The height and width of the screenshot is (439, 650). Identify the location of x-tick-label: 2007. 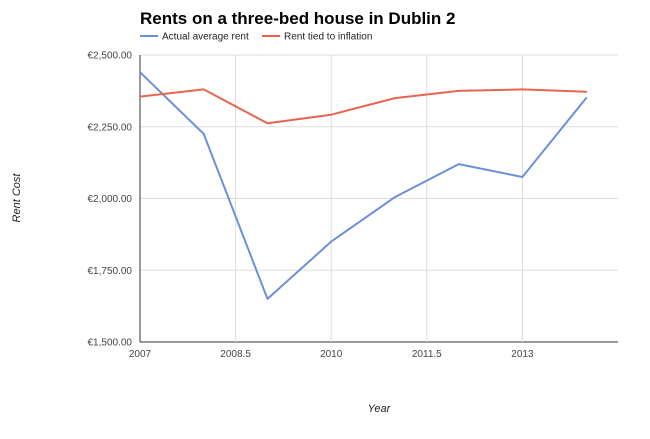
(140, 354).